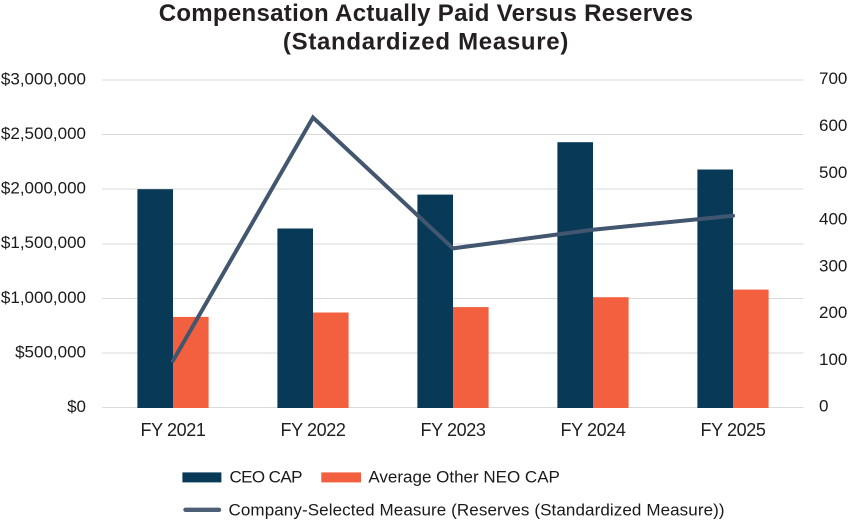  Describe the element at coordinates (833, 172) in the screenshot. I see `svg-text: 500` at that location.